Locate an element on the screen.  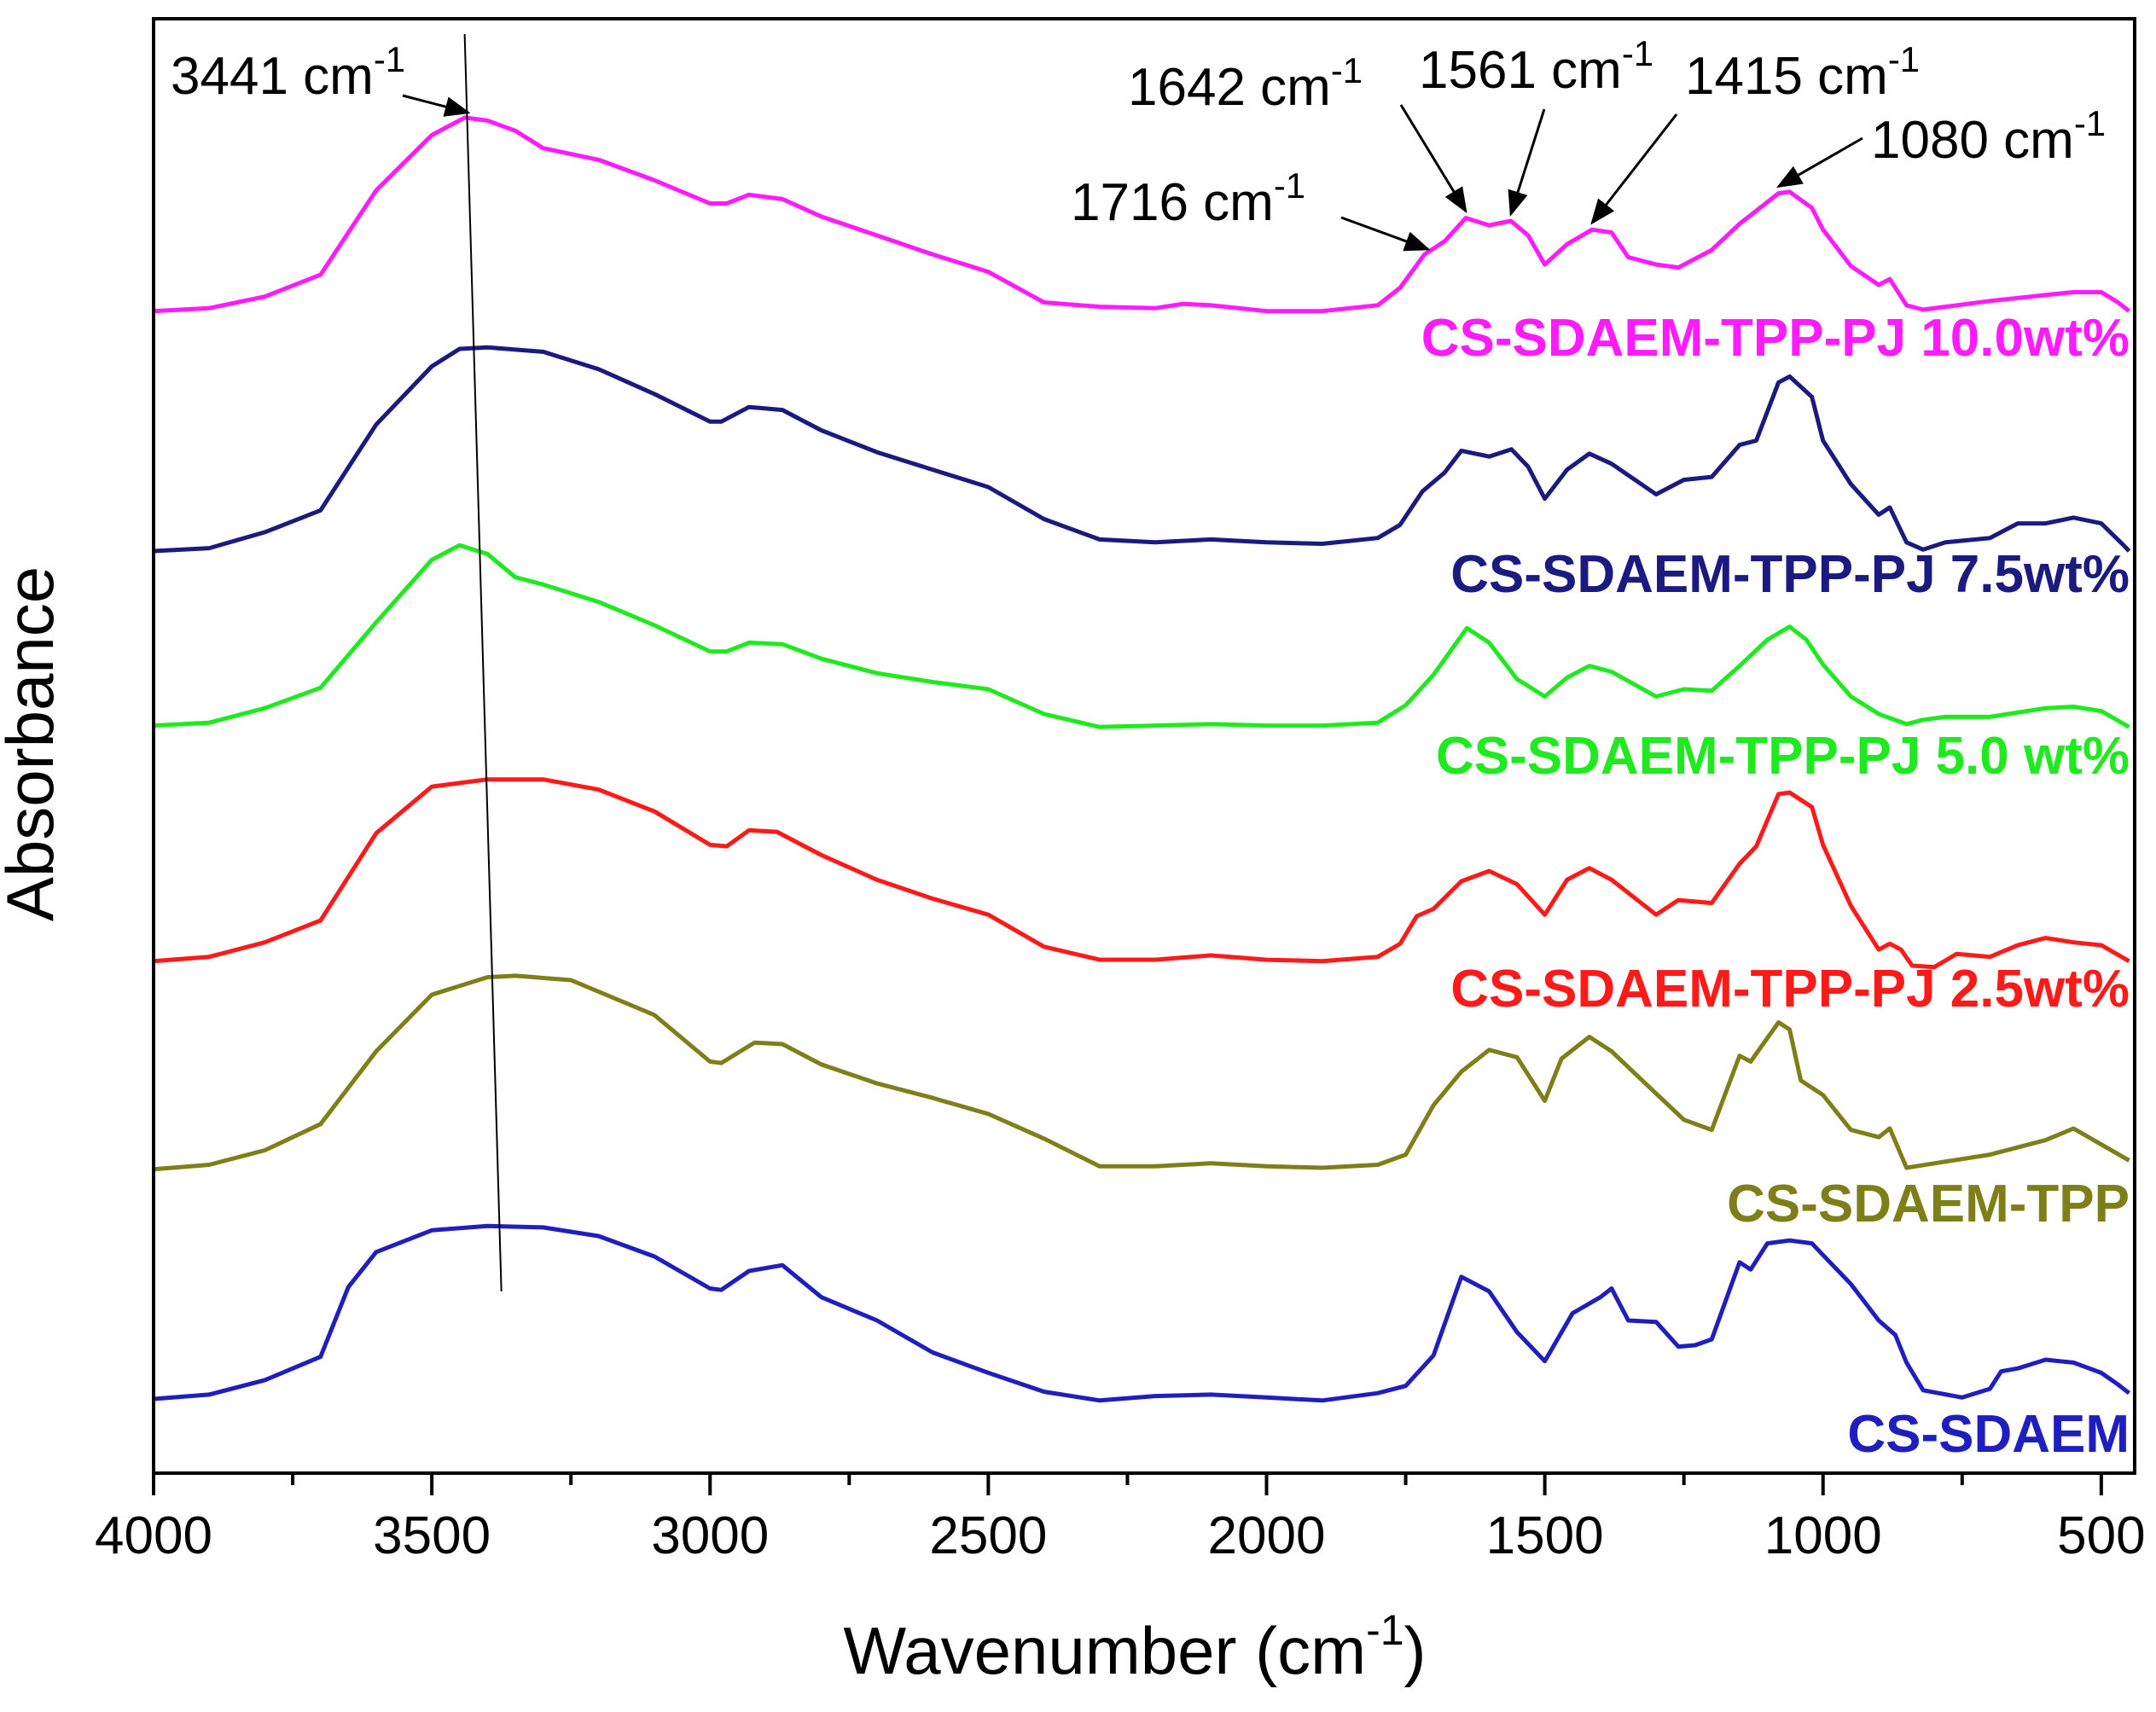
annotation-label-3: 1642 cm-1 is located at coordinates (1245, 83).